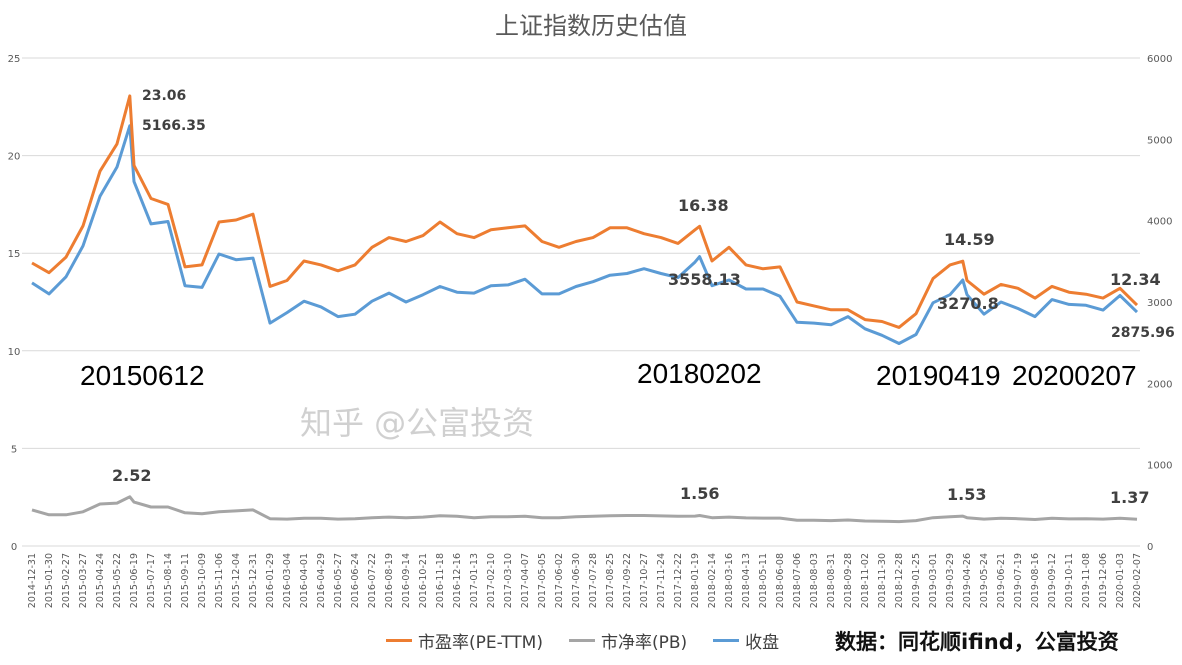 The height and width of the screenshot is (665, 1182). Describe the element at coordinates (581, 640) in the screenshot. I see `legend-swatch-pb` at that location.